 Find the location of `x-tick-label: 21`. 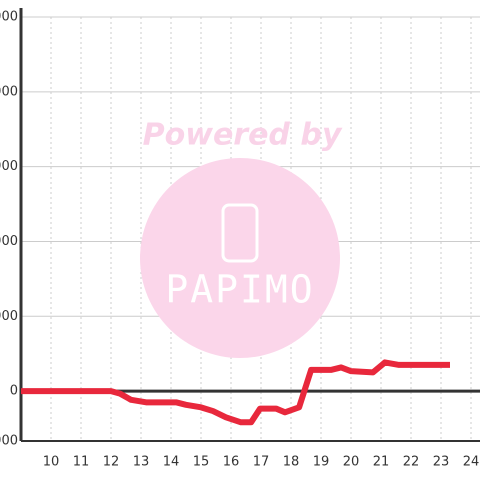

x-tick-label: 21 is located at coordinates (381, 462).